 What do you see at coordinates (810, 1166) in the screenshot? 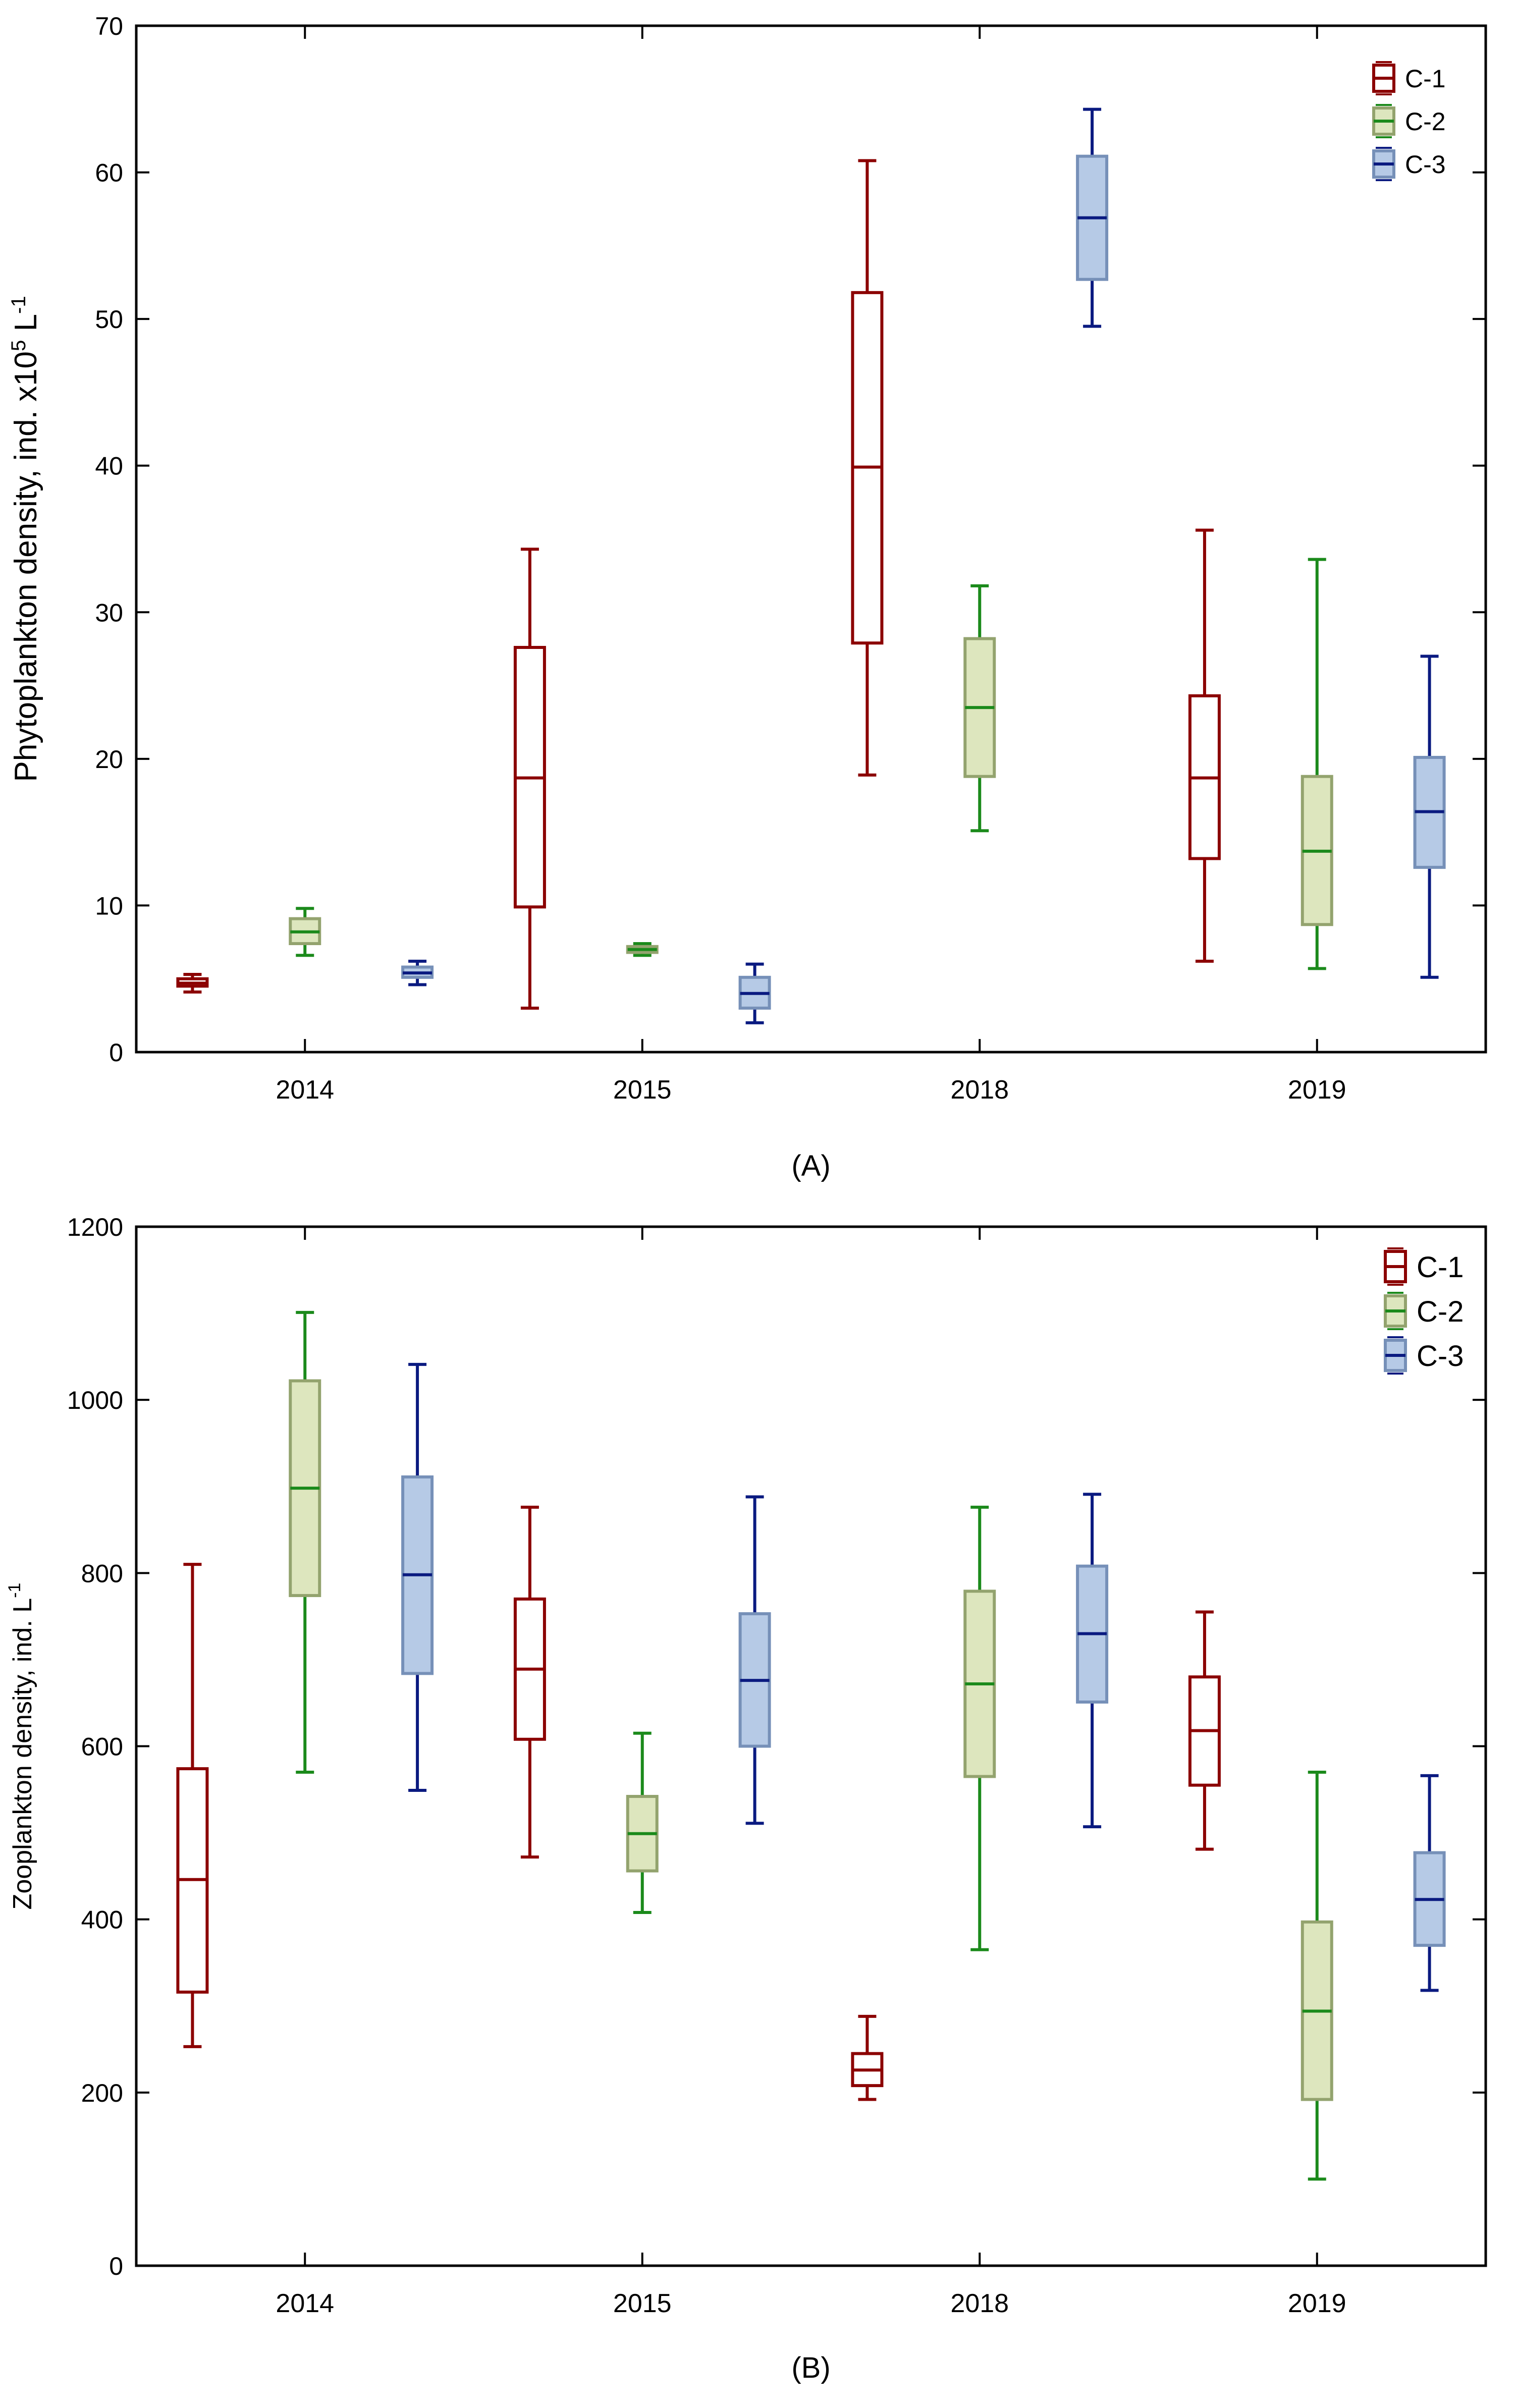
I see `panel-label: (A)` at bounding box center [810, 1166].